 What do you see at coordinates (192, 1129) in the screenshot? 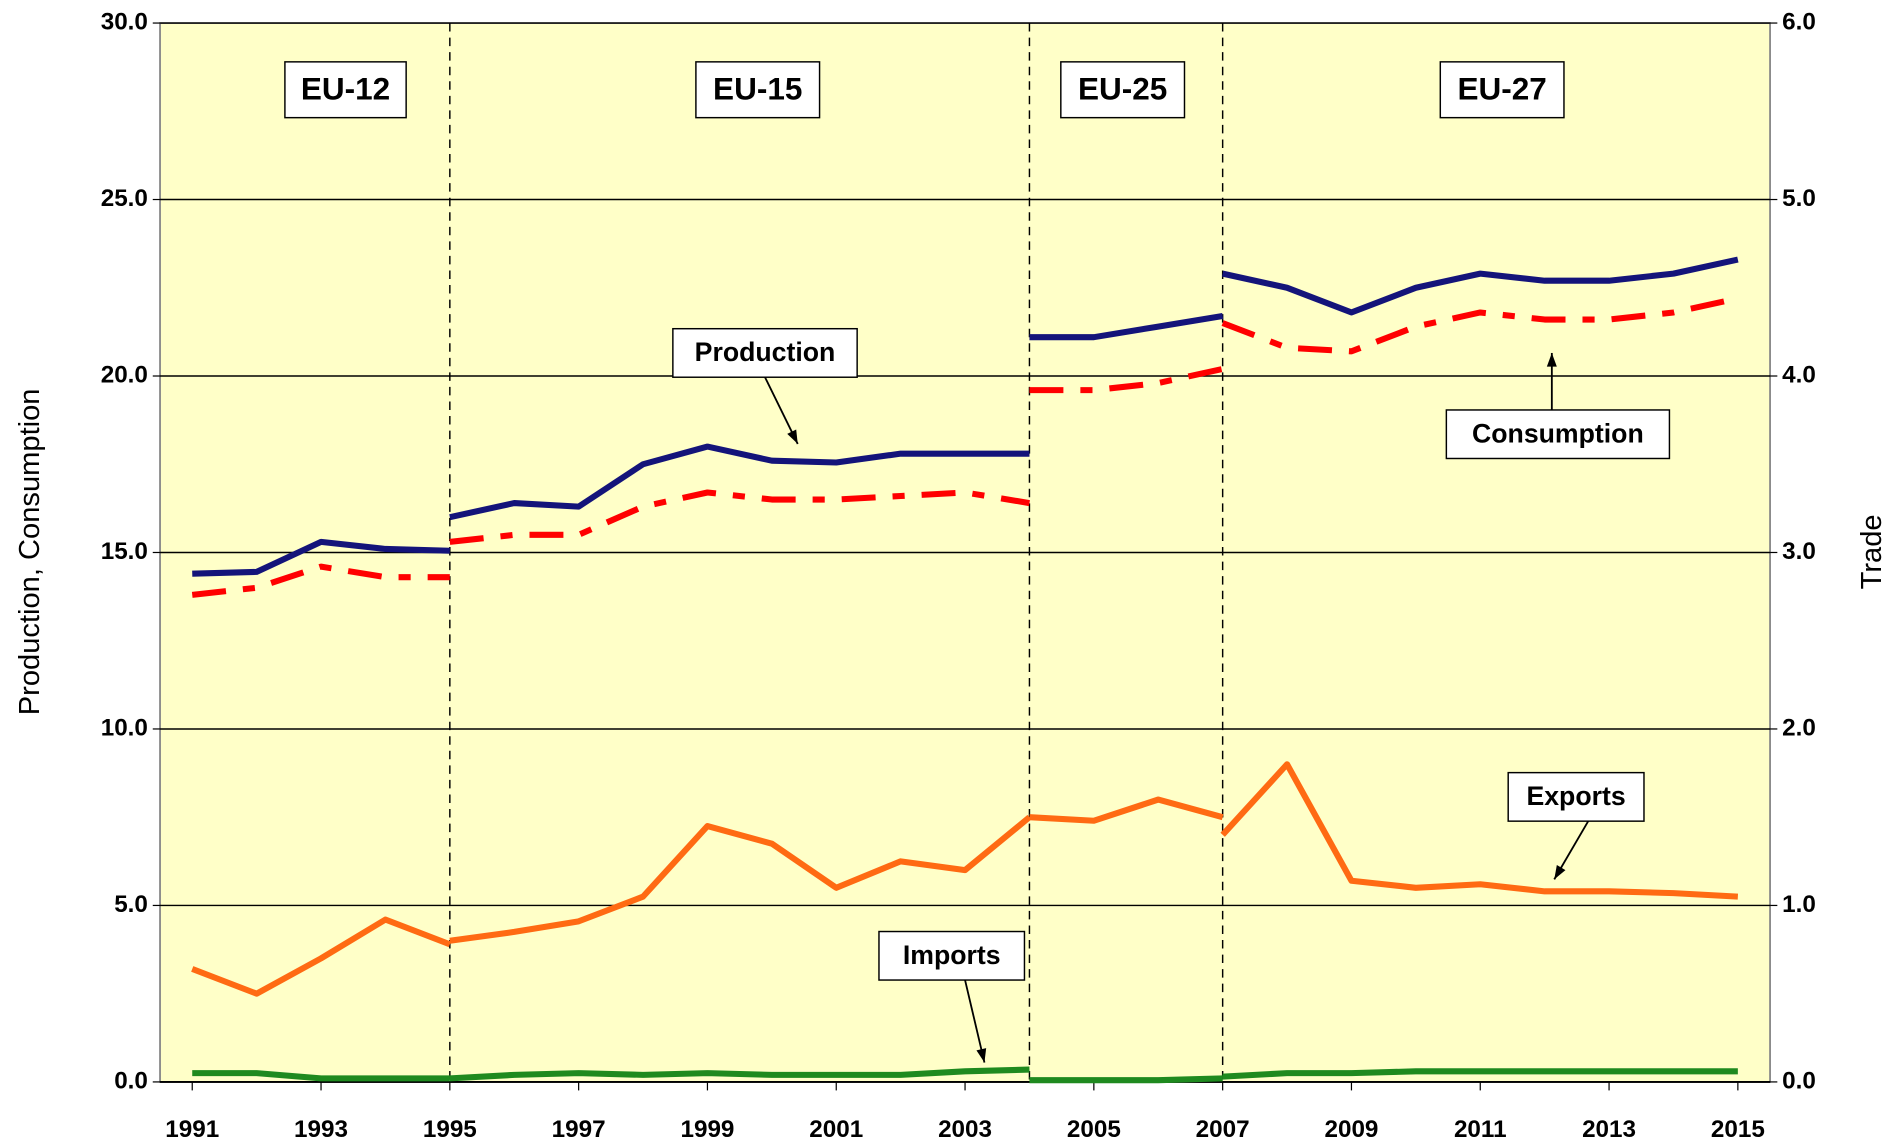
I see `x-tick-label: 1991` at bounding box center [192, 1129].